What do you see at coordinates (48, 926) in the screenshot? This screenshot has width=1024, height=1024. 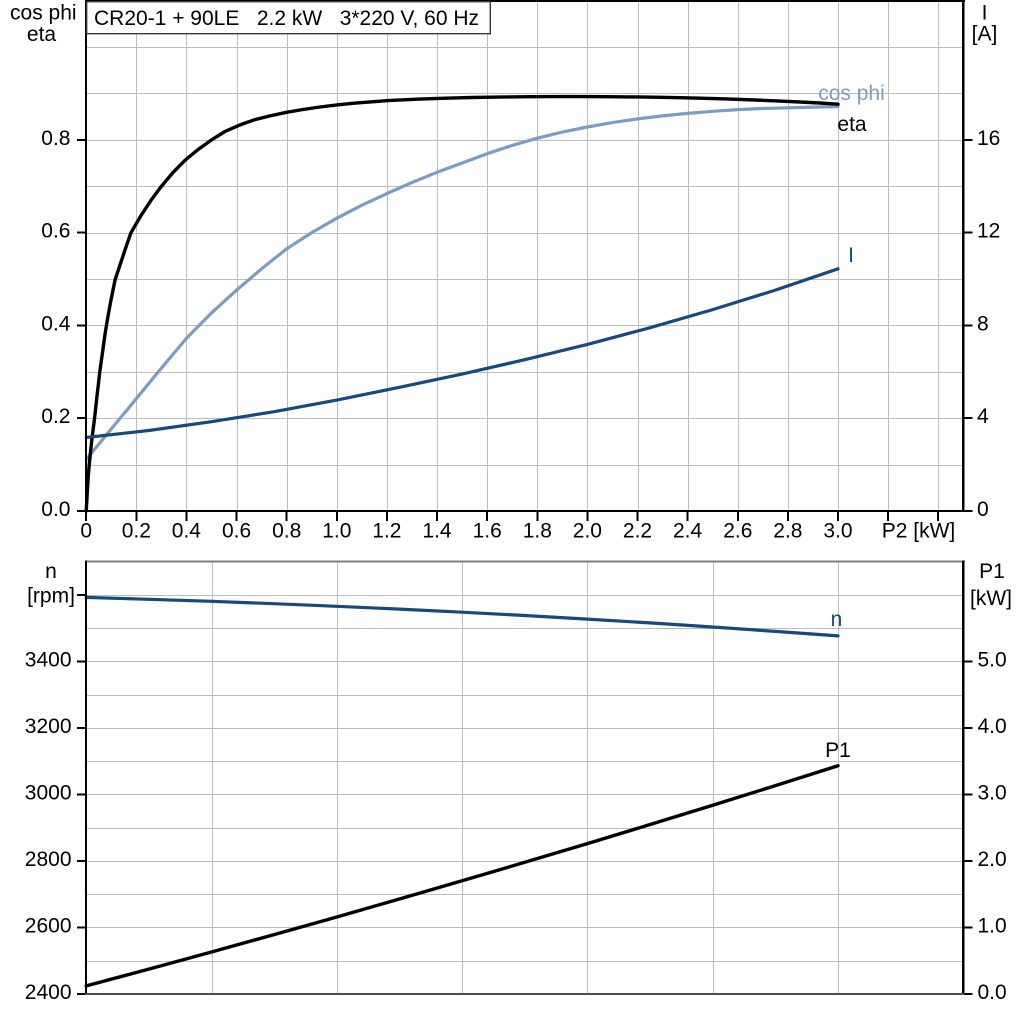 I see `svg-text: 2600` at bounding box center [48, 926].